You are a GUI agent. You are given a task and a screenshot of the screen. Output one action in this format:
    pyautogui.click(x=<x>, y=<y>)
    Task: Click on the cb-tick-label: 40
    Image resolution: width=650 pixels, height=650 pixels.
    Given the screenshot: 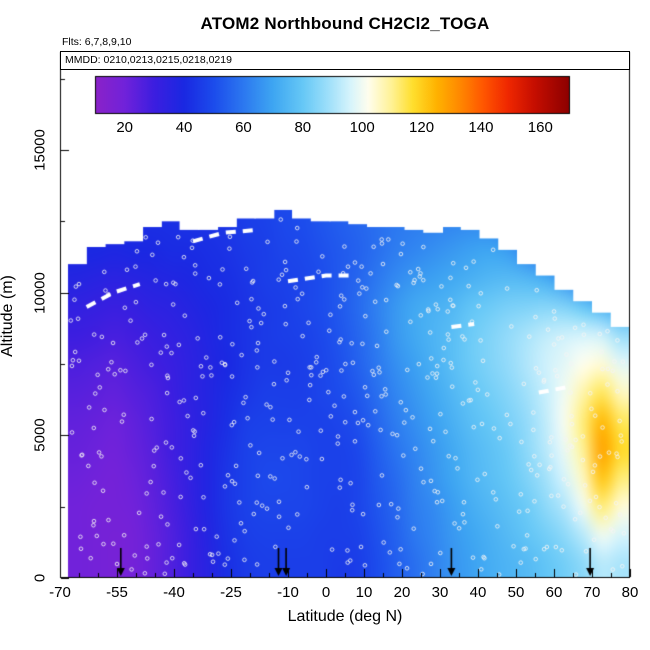 What is the action you would take?
    pyautogui.click(x=184, y=127)
    